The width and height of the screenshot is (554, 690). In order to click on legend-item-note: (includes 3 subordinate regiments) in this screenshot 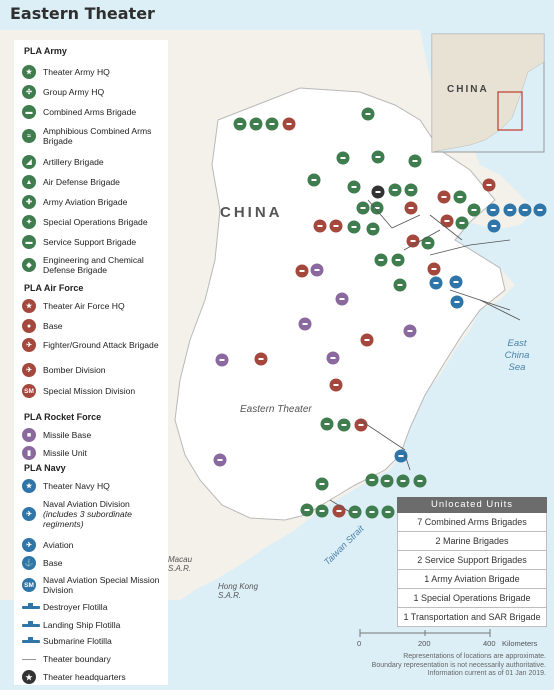, I will do `click(87, 519)`.